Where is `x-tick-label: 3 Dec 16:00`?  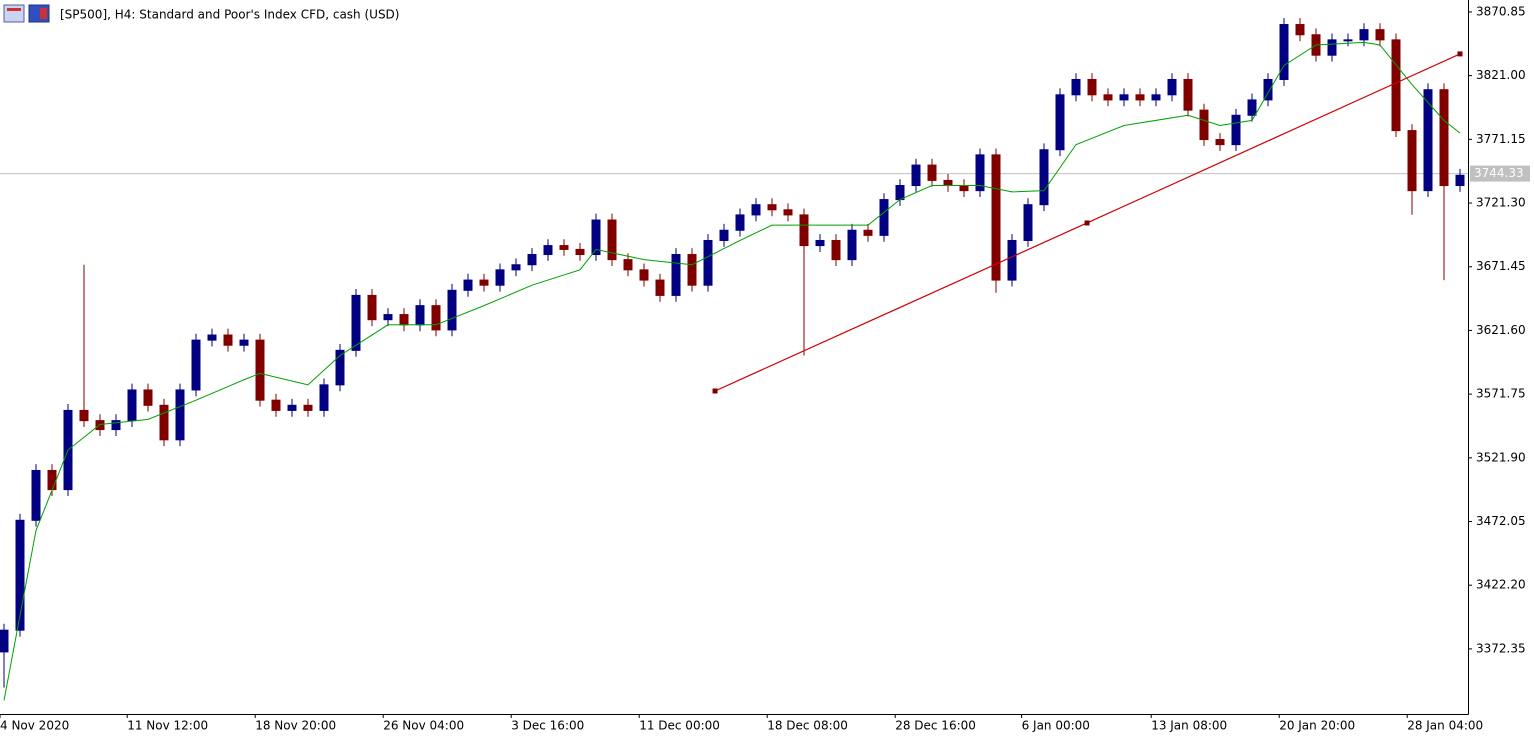
x-tick-label: 3 Dec 16:00 is located at coordinates (547, 726).